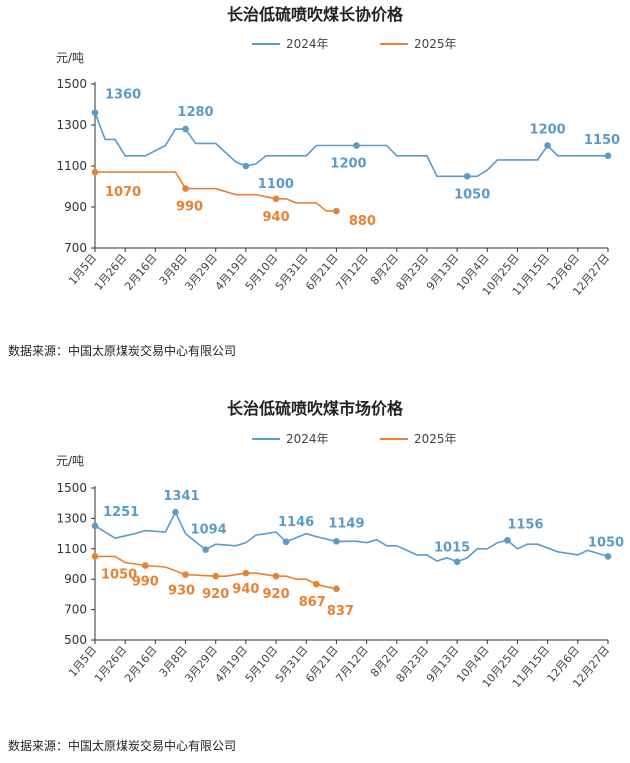  What do you see at coordinates (122, 351) in the screenshot?
I see `data-source-note-1: 数据来源：中国太原煤炭交易中心有限公司` at bounding box center [122, 351].